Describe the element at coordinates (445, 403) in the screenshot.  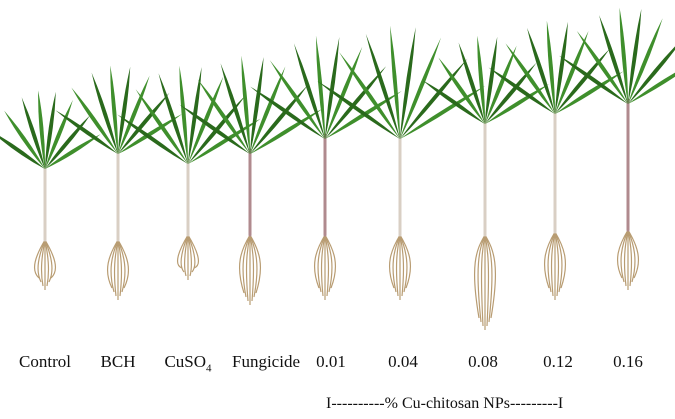
I see `cu-chitosan-range-label: I----------% Cu-chitosan NPs---------I` at that location.